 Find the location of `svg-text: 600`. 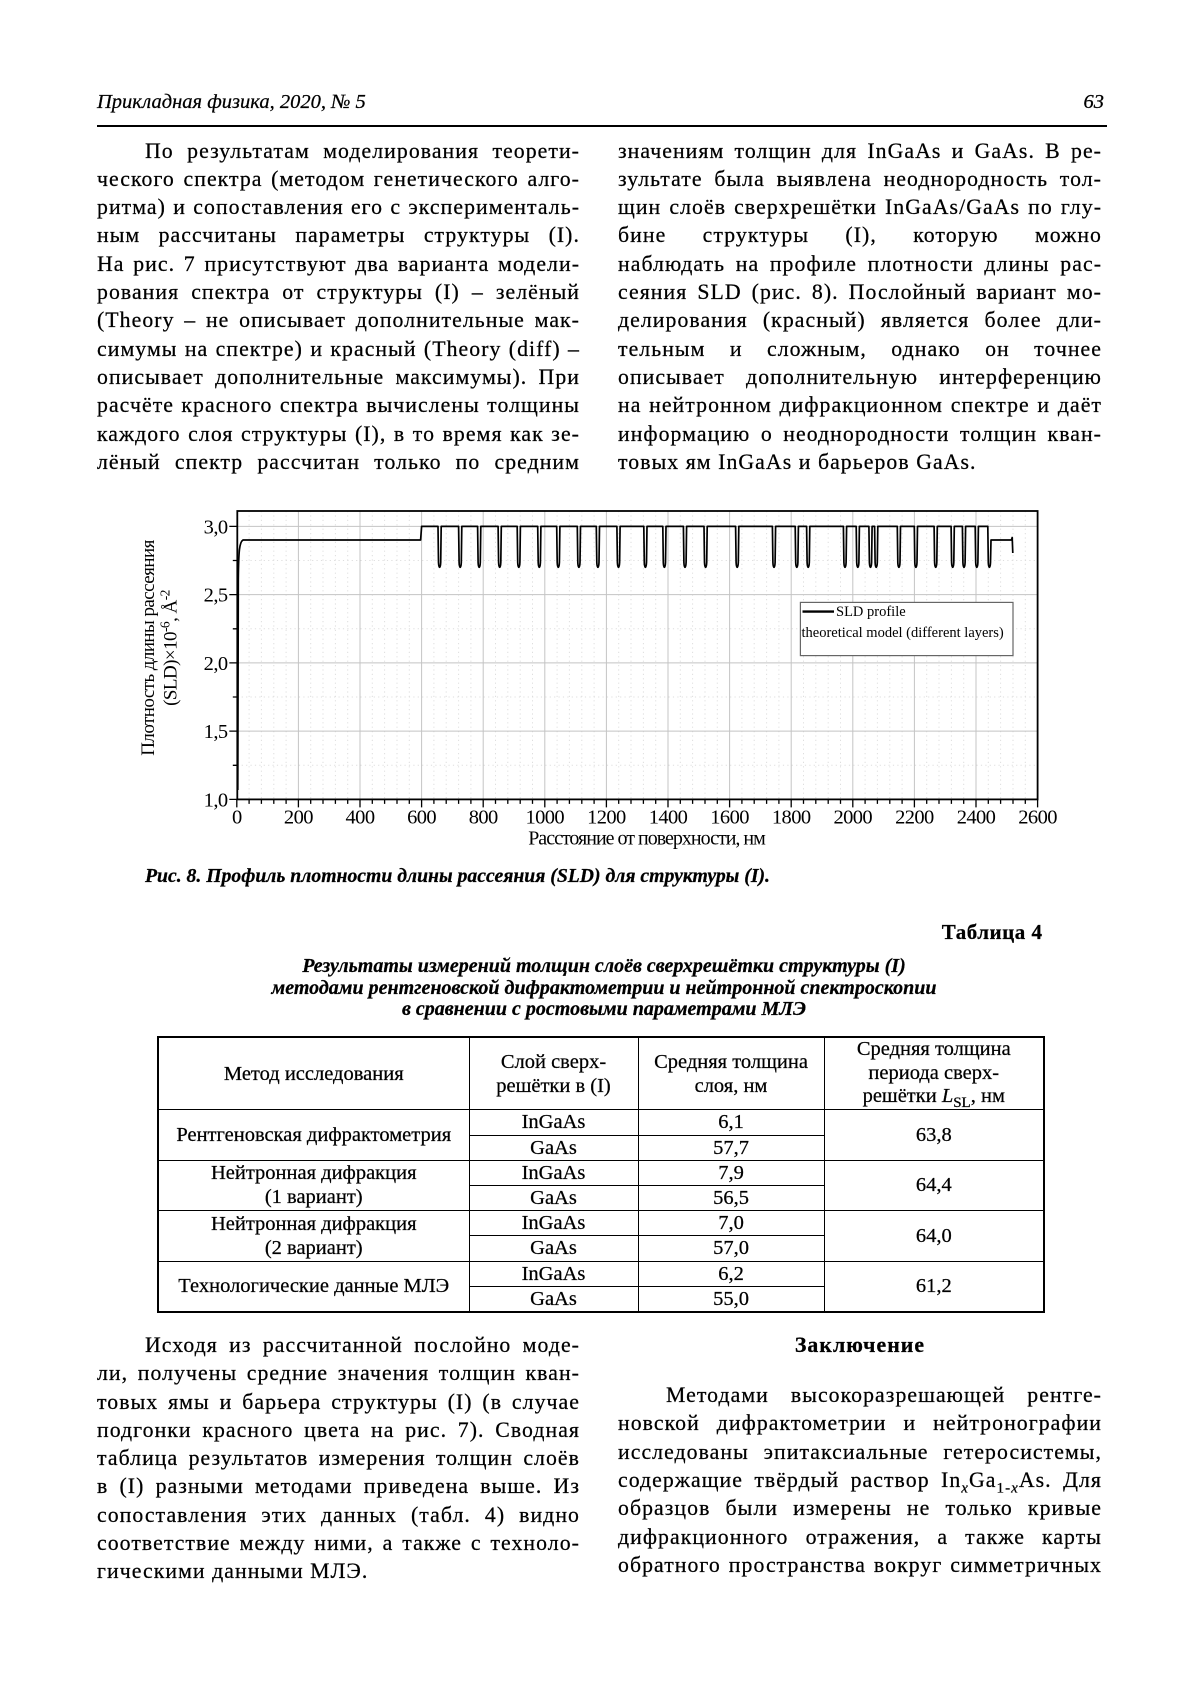

svg-text: 600 is located at coordinates (421, 817).